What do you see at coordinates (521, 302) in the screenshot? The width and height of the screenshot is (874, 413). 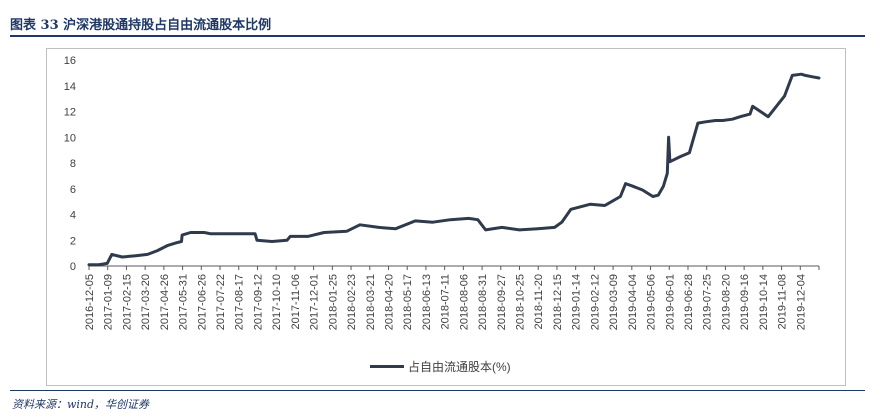 I see `x-tick-label: 2018-10-25` at bounding box center [521, 302].